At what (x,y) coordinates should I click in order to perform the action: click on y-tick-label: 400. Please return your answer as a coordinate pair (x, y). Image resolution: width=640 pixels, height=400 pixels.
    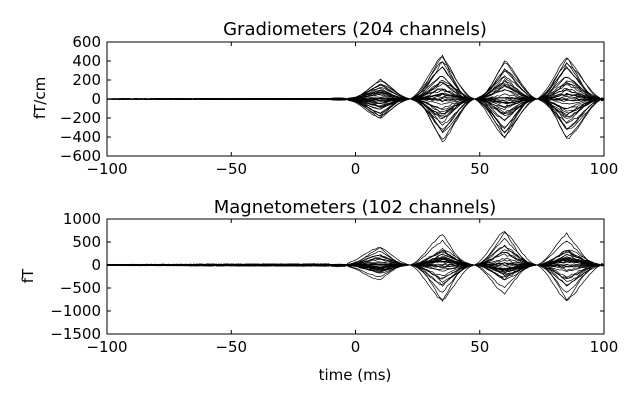
    Looking at the image, I should click on (86, 61).